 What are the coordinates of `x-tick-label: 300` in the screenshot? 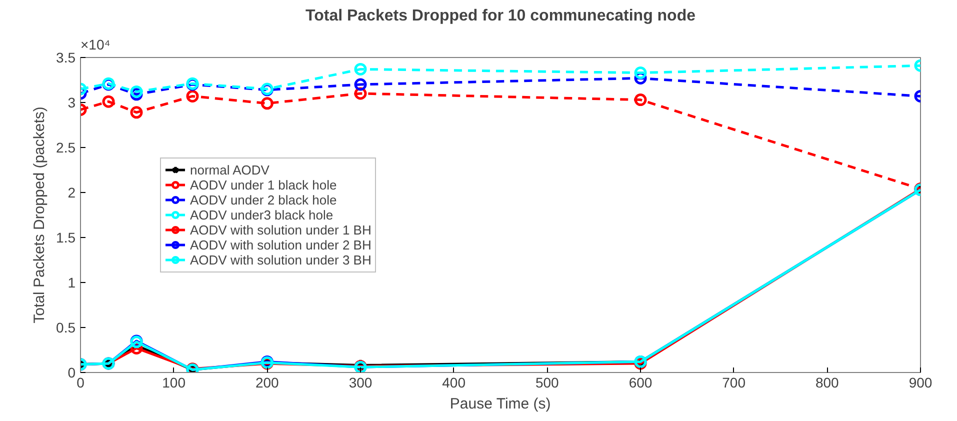 It's located at (360, 382).